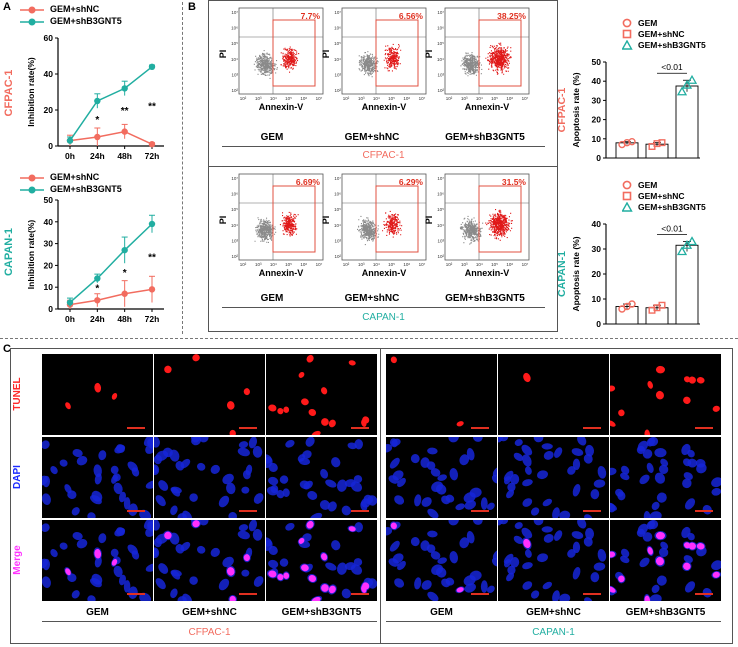 The width and height of the screenshot is (738, 647). I want to click on gate-percent: 6.56%, so click(411, 16).